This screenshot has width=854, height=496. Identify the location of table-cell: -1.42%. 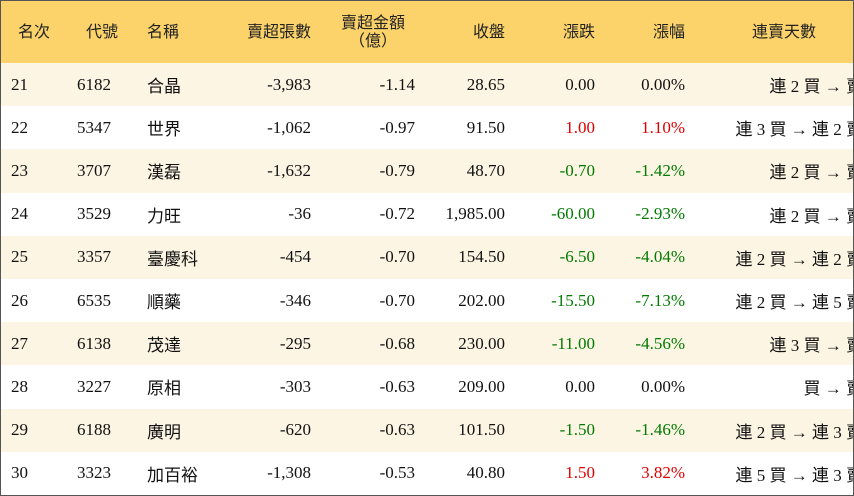
(650, 171).